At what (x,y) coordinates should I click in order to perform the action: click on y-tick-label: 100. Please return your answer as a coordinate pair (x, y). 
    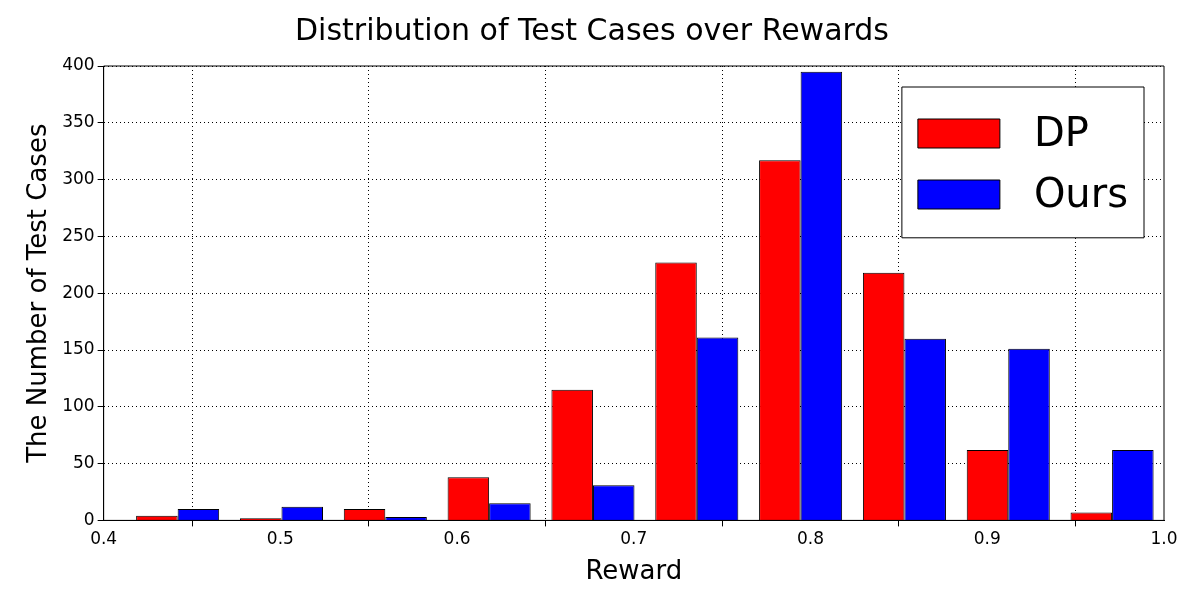
    Looking at the image, I should click on (78, 405).